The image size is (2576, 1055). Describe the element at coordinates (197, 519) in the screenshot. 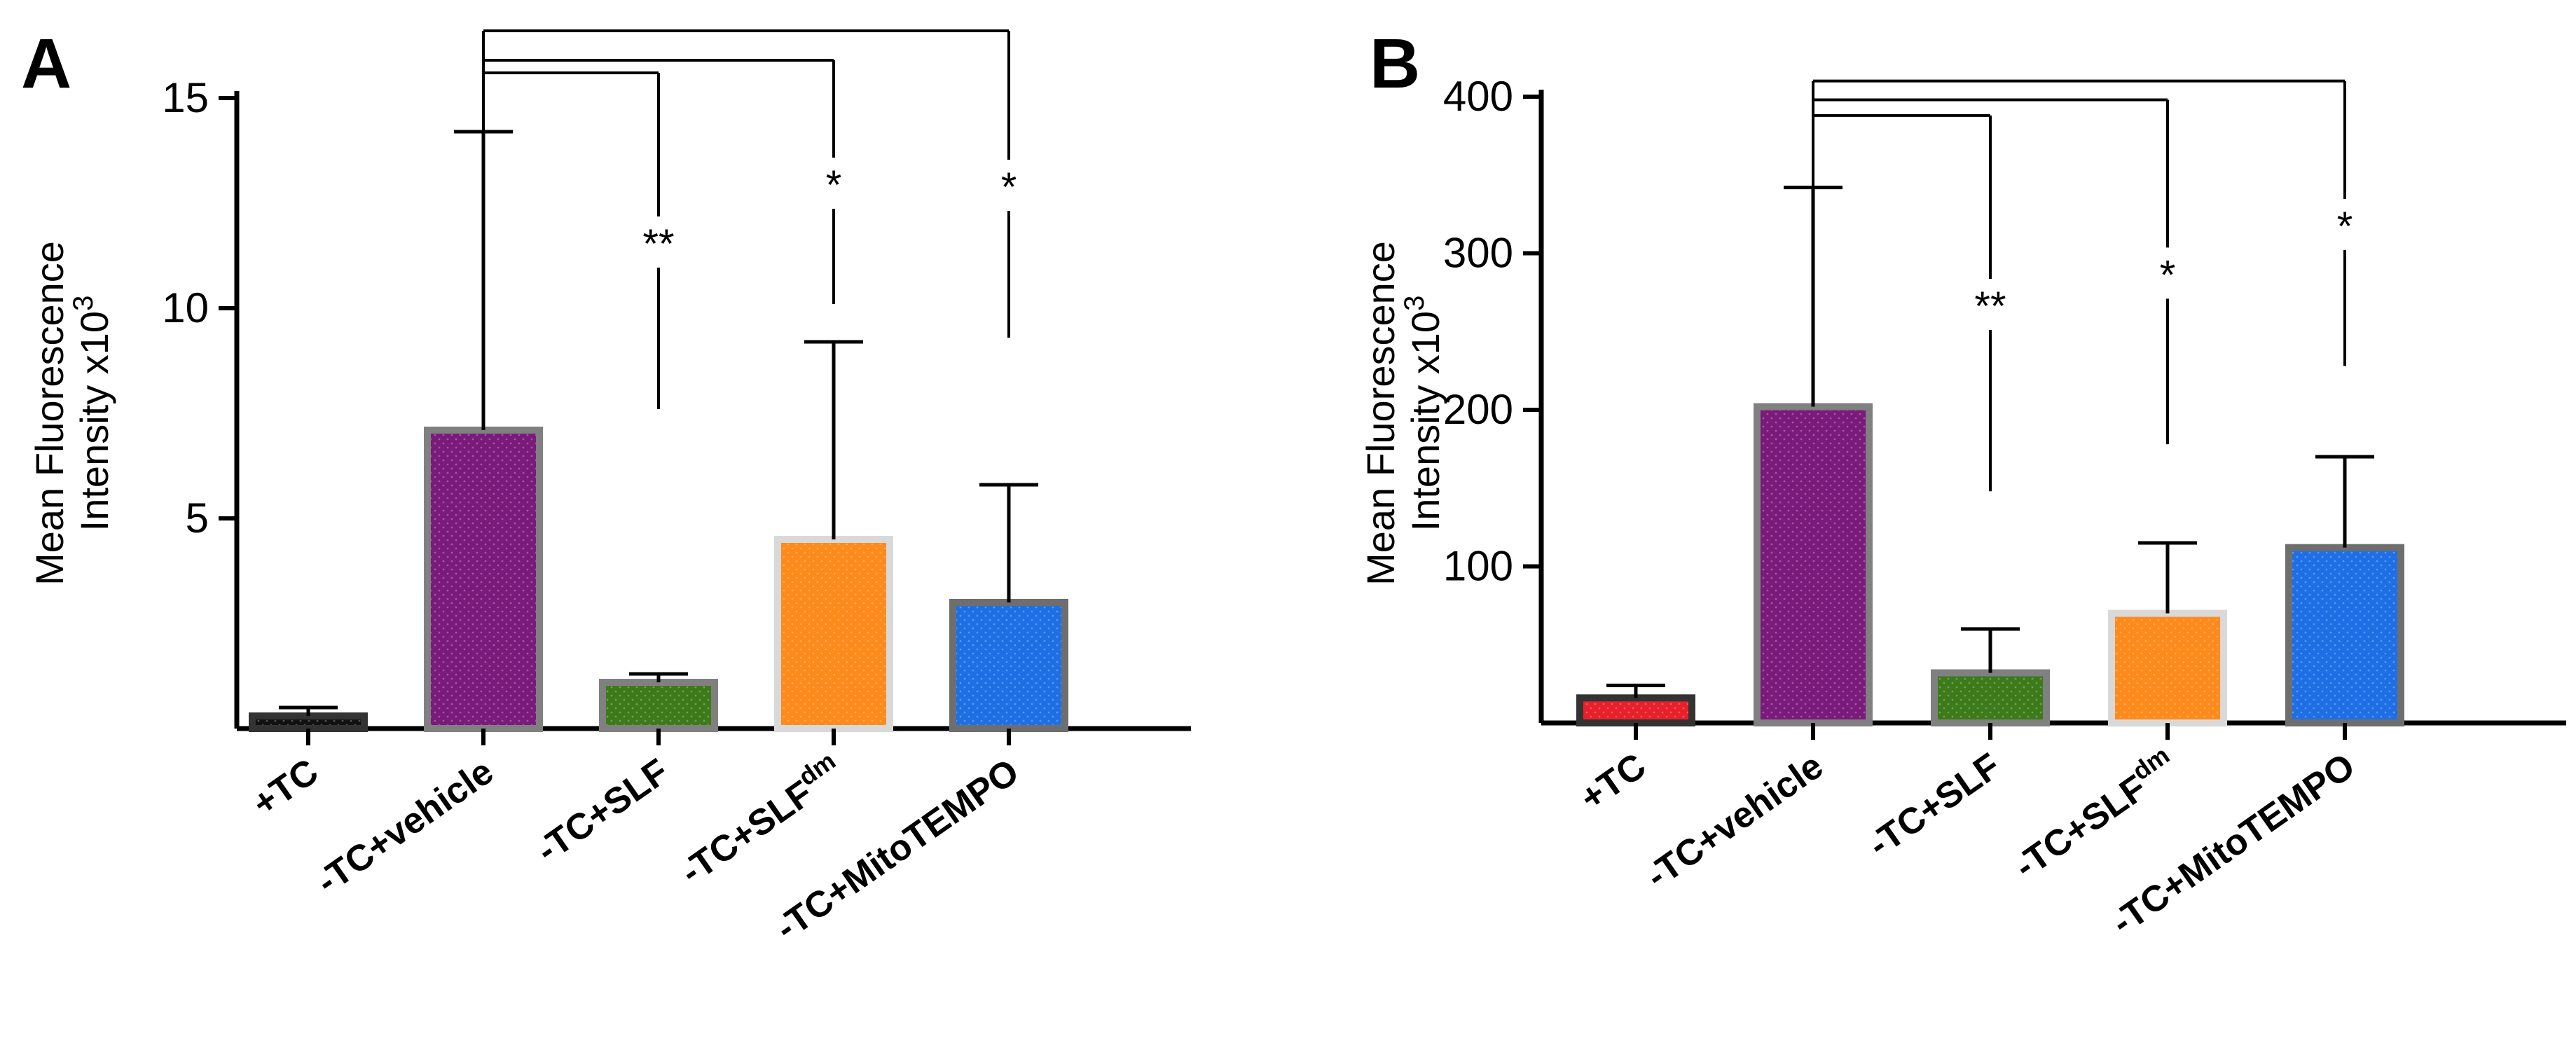

I see `y-tick-label: 5` at that location.